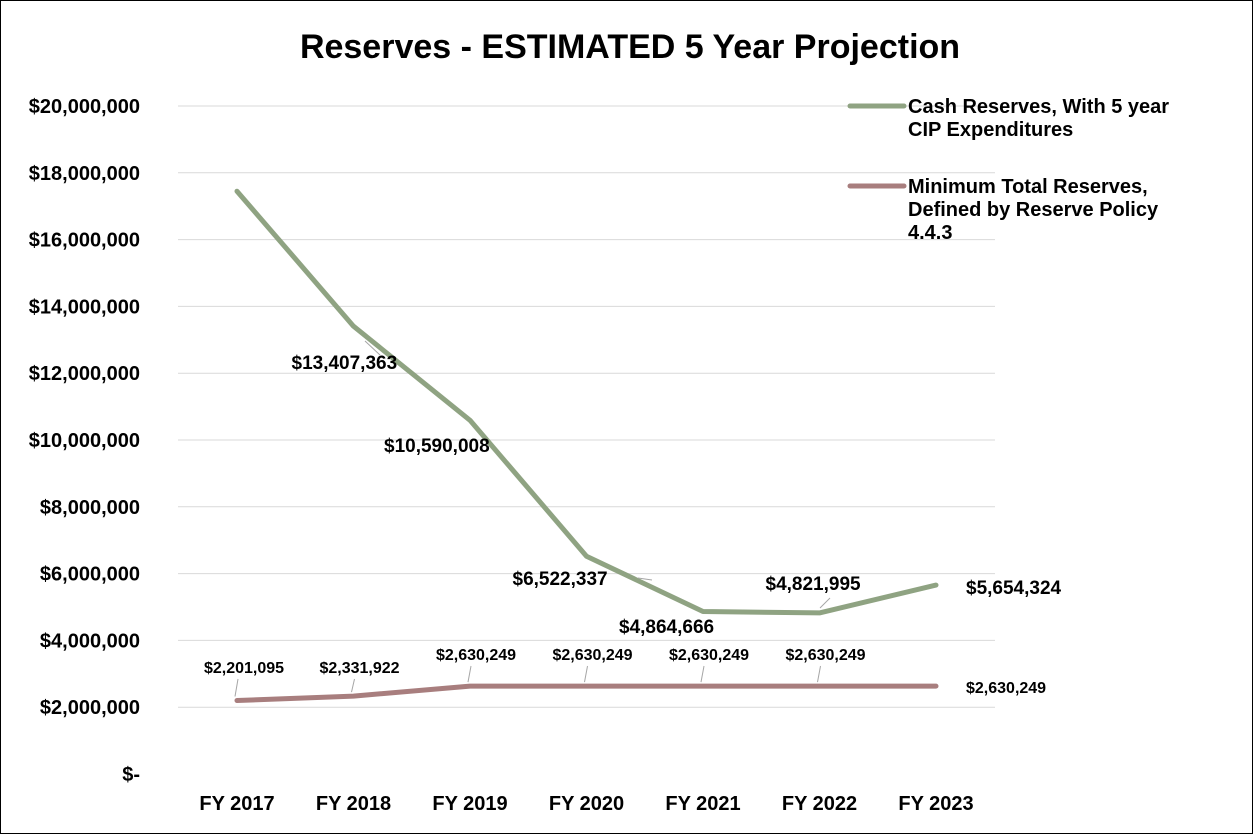  What do you see at coordinates (131, 775) in the screenshot?
I see `y-tick-label: $-` at bounding box center [131, 775].